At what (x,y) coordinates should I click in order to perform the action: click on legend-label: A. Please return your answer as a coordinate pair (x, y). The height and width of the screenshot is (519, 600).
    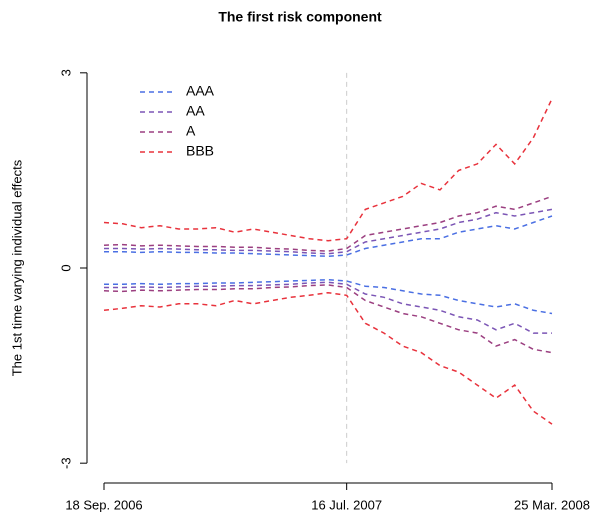
    Looking at the image, I should click on (191, 131).